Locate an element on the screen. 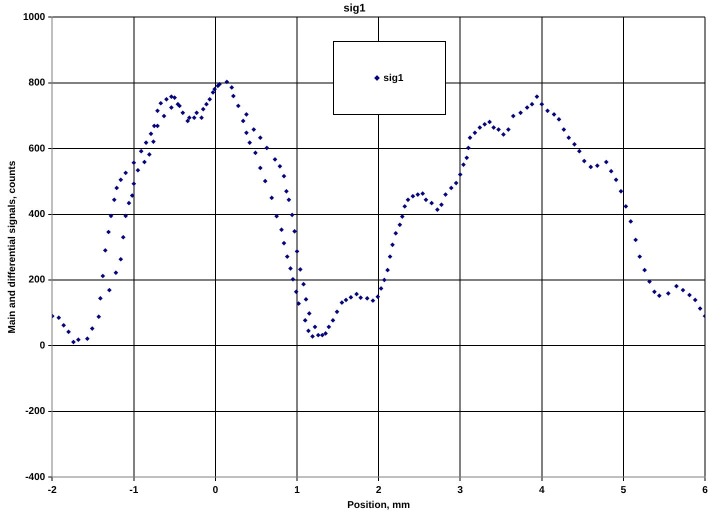 This screenshot has height=511, width=711. y-axis-title: Main and differential signals, counts is located at coordinates (12, 247).